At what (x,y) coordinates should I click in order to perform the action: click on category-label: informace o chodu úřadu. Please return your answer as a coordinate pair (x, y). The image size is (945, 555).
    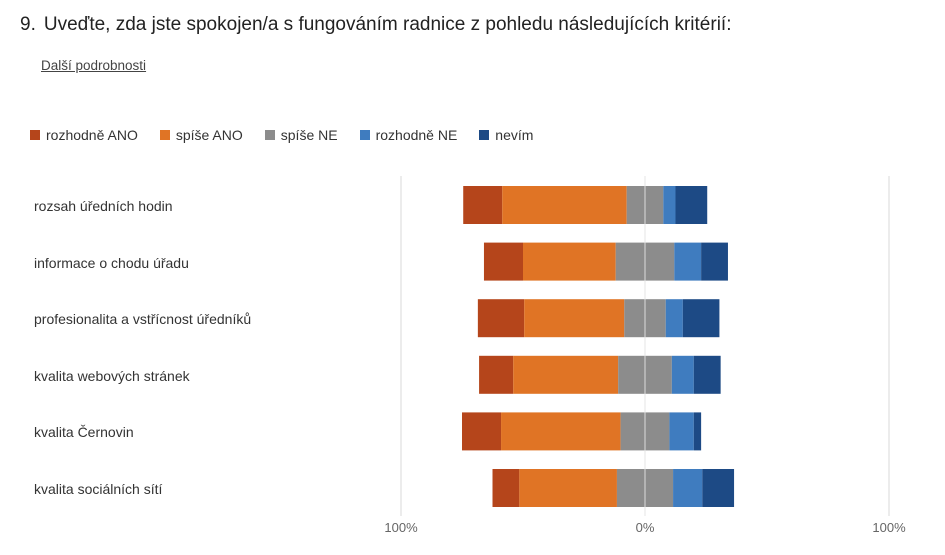
    Looking at the image, I should click on (111, 263).